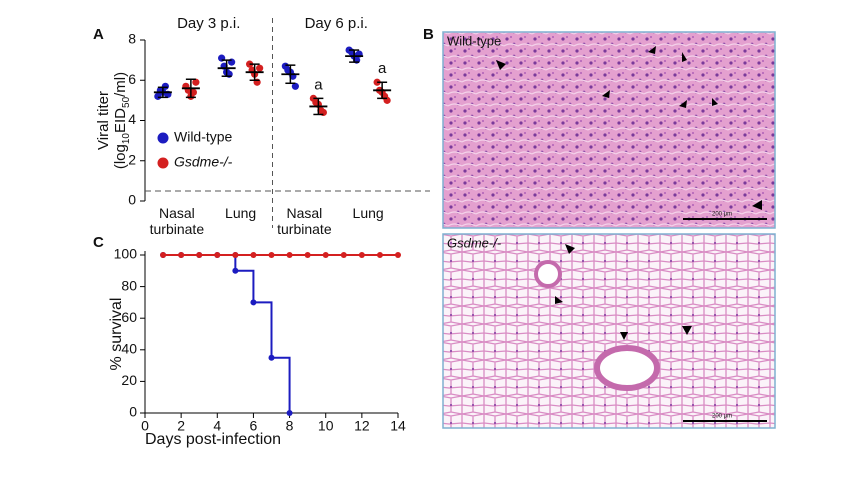  What do you see at coordinates (129, 317) in the screenshot?
I see `y-tick-label: 60` at bounding box center [129, 317].